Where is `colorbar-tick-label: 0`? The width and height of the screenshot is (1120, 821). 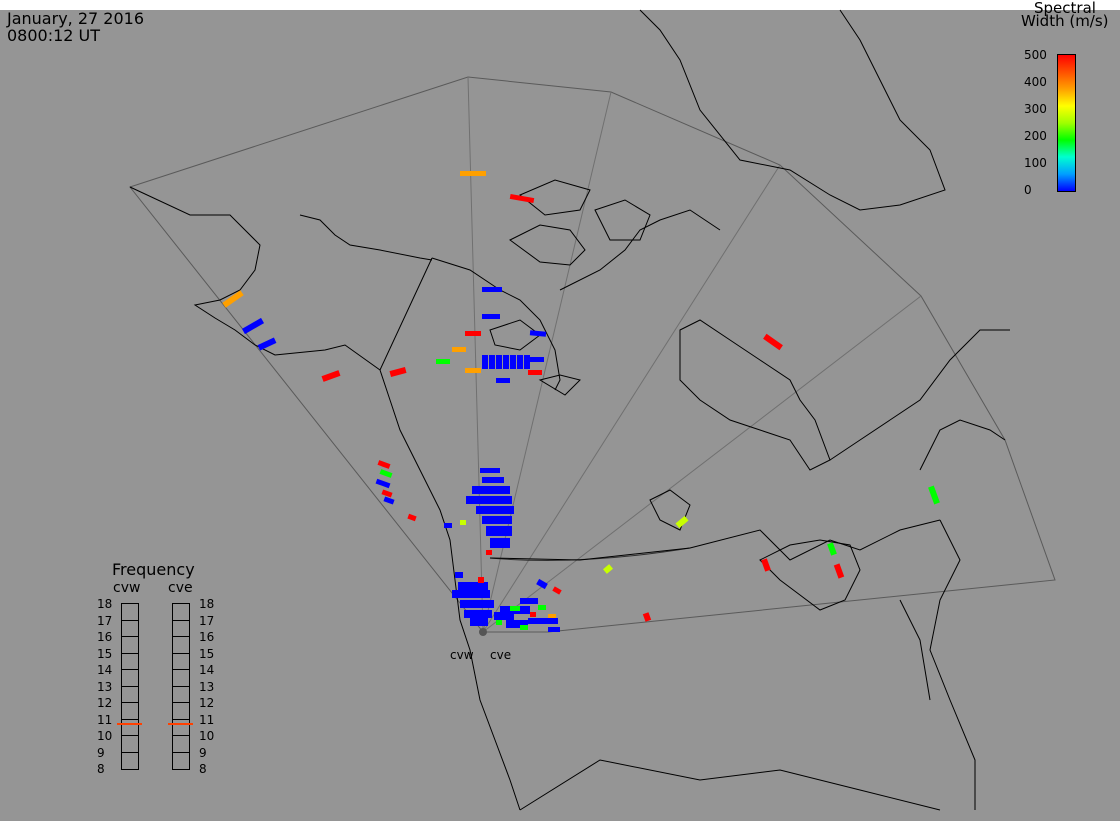 colorbar-tick-label: 0 is located at coordinates (1028, 190).